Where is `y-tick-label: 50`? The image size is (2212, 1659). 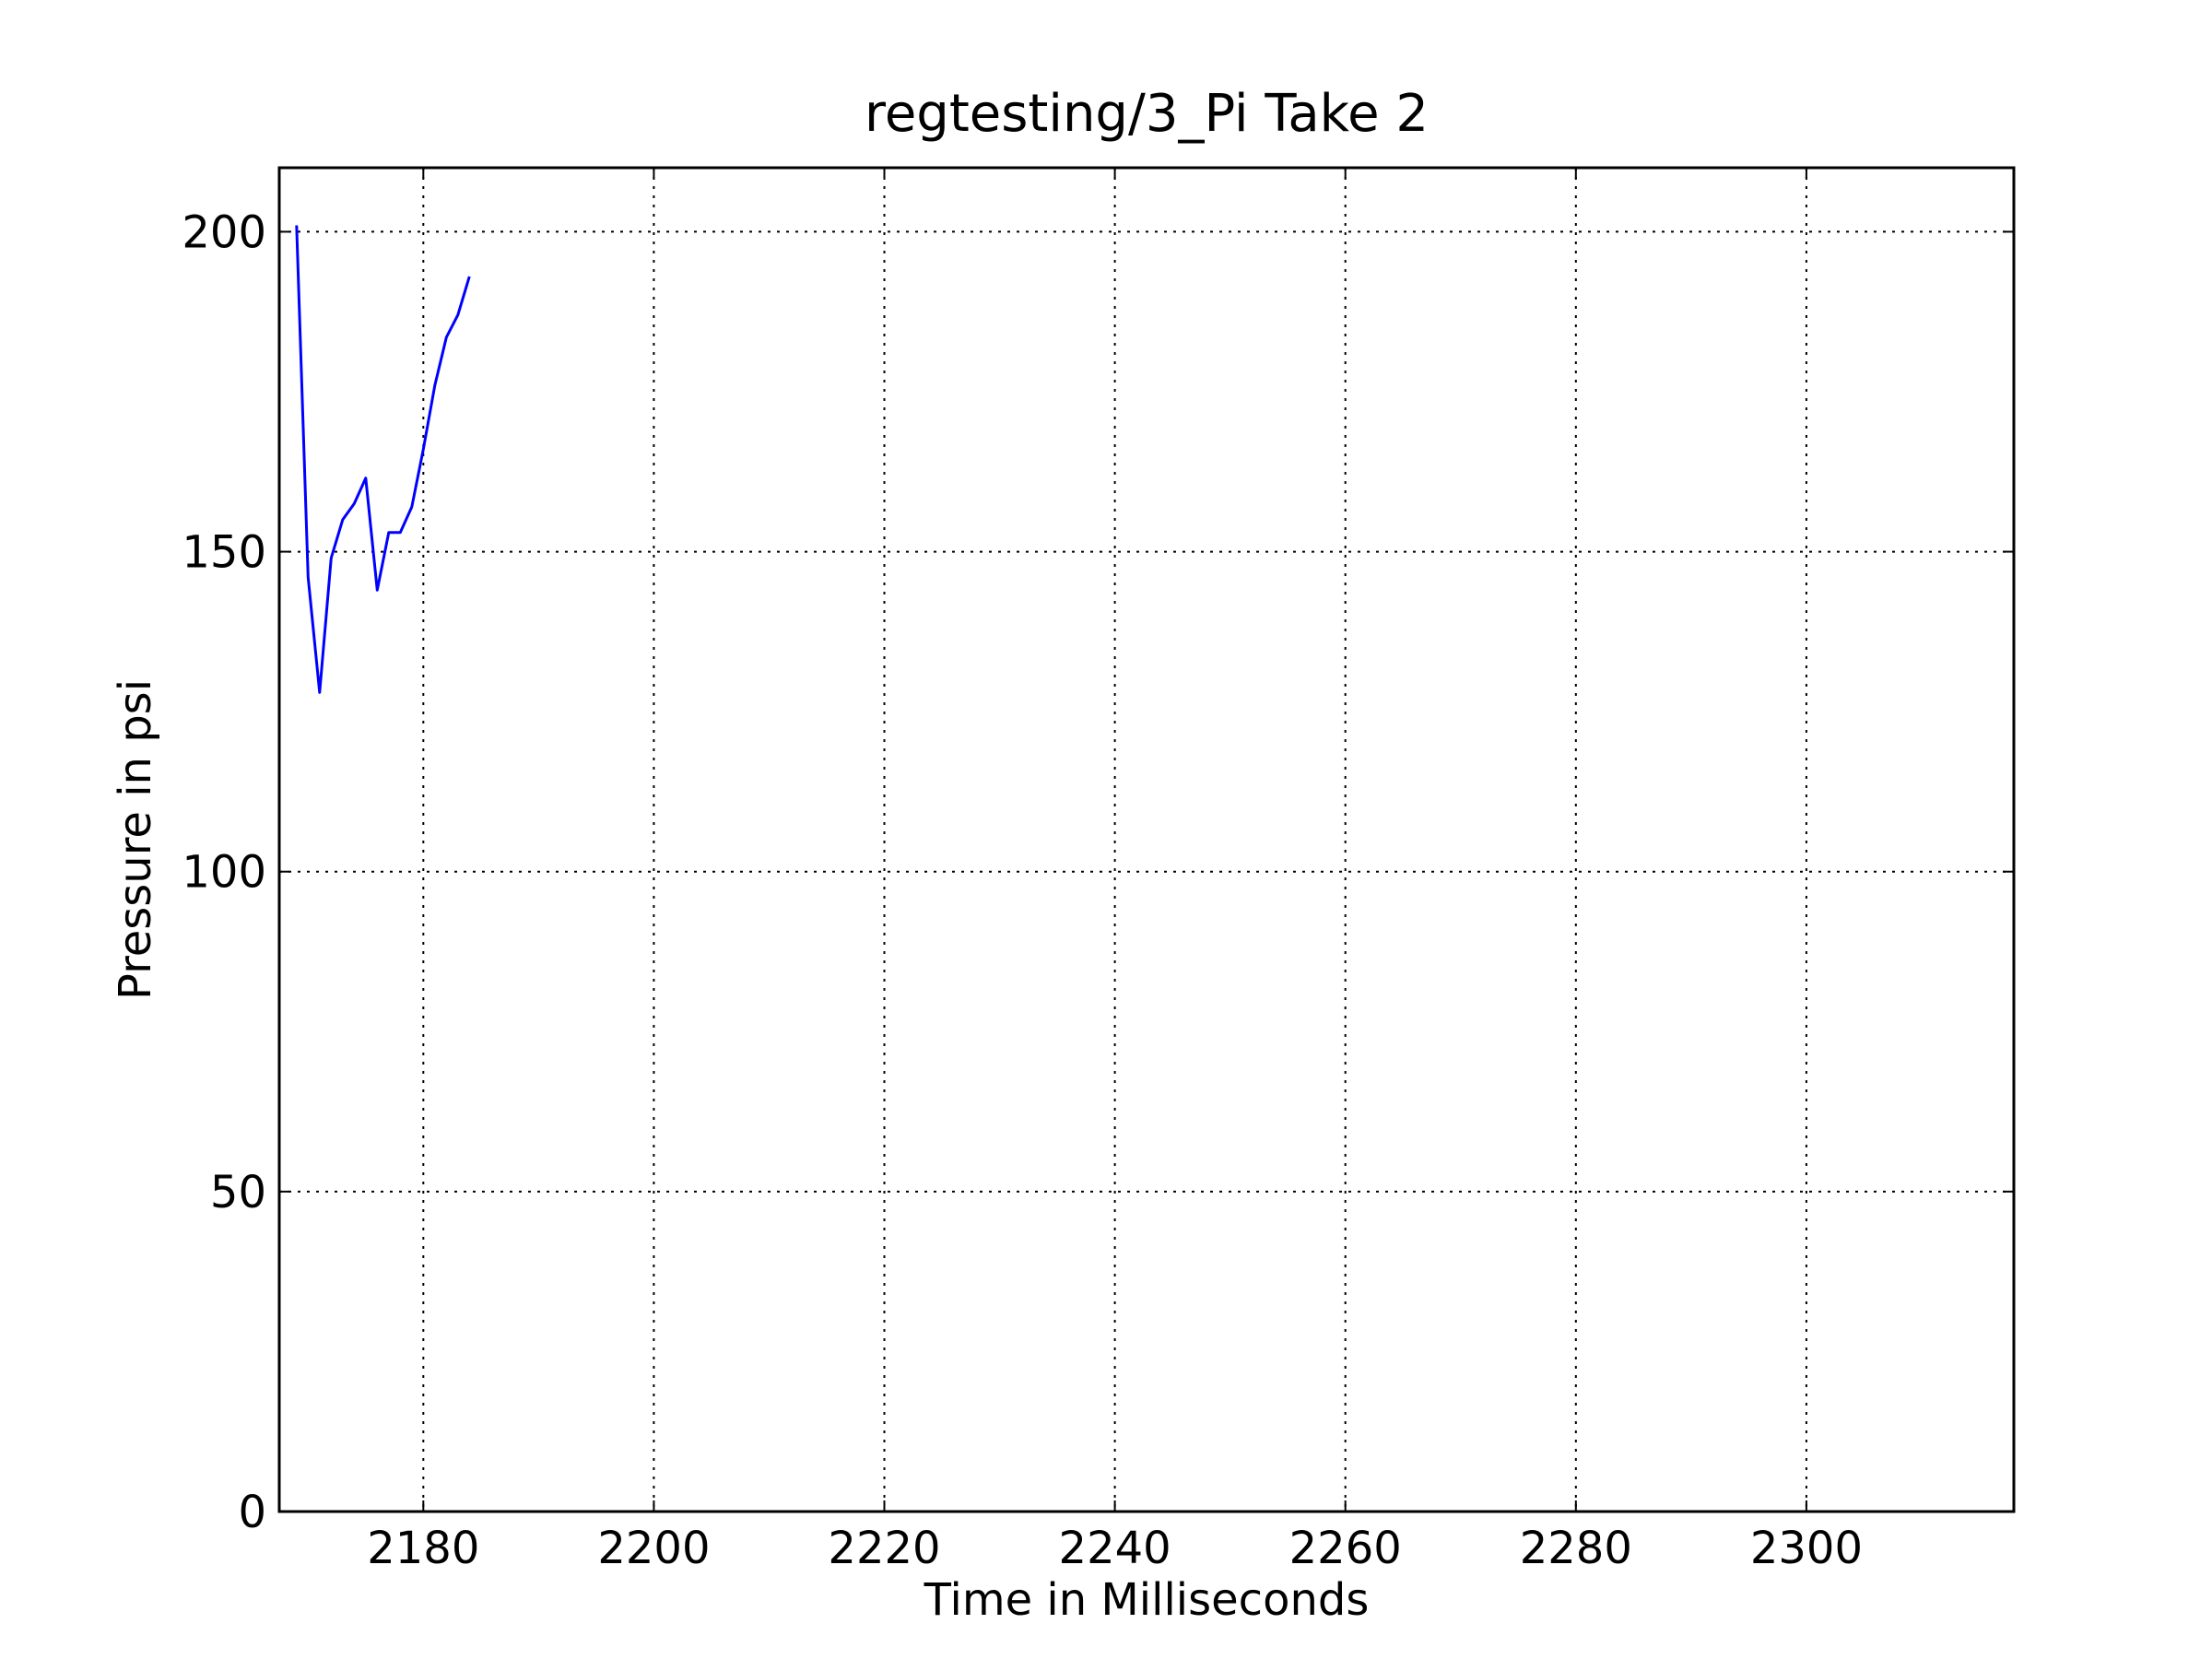
y-tick-label: 50 is located at coordinates (238, 1192).